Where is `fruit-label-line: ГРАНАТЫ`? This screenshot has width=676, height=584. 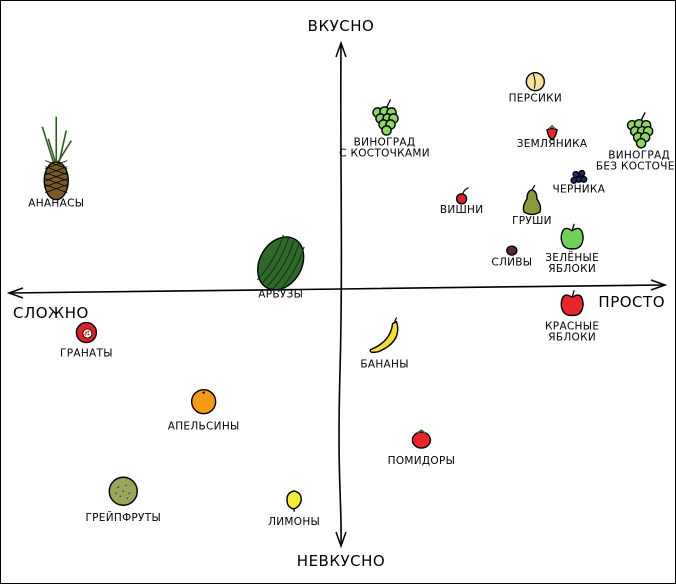
fruit-label-line: ГРАНАТЫ is located at coordinates (86, 354).